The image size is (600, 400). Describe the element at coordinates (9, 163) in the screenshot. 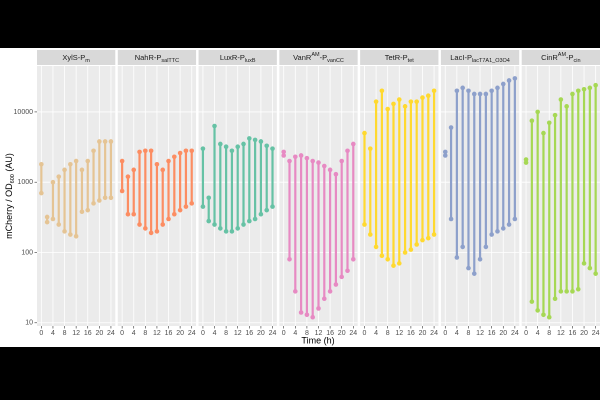

I see `text-part: (AU)` at that location.